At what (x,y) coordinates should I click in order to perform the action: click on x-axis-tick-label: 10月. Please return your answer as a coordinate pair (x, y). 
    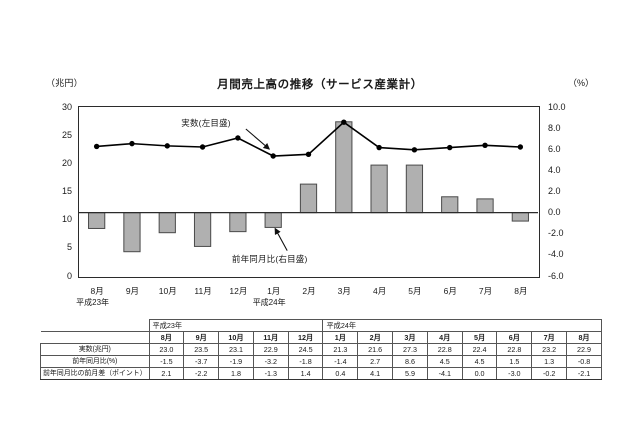
    Looking at the image, I should click on (167, 291).